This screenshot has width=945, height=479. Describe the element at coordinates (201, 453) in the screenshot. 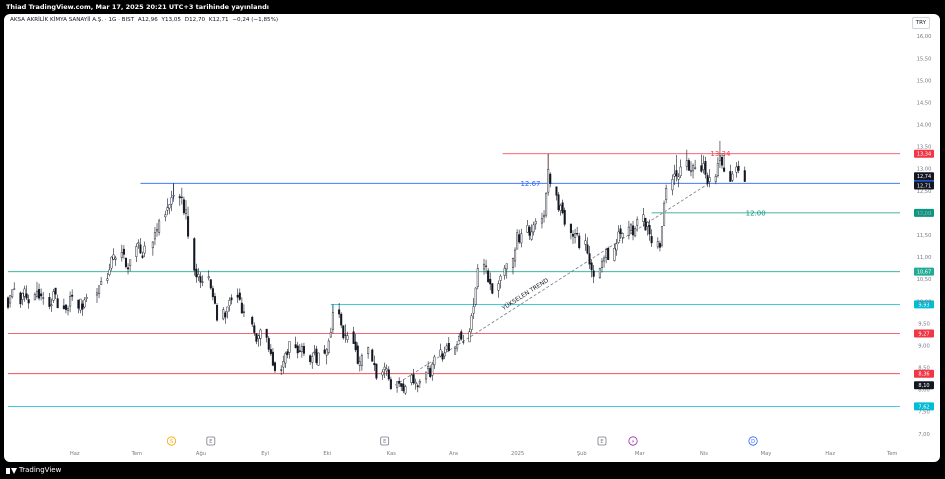

I see `time-tick-label: Ağu` at that location.